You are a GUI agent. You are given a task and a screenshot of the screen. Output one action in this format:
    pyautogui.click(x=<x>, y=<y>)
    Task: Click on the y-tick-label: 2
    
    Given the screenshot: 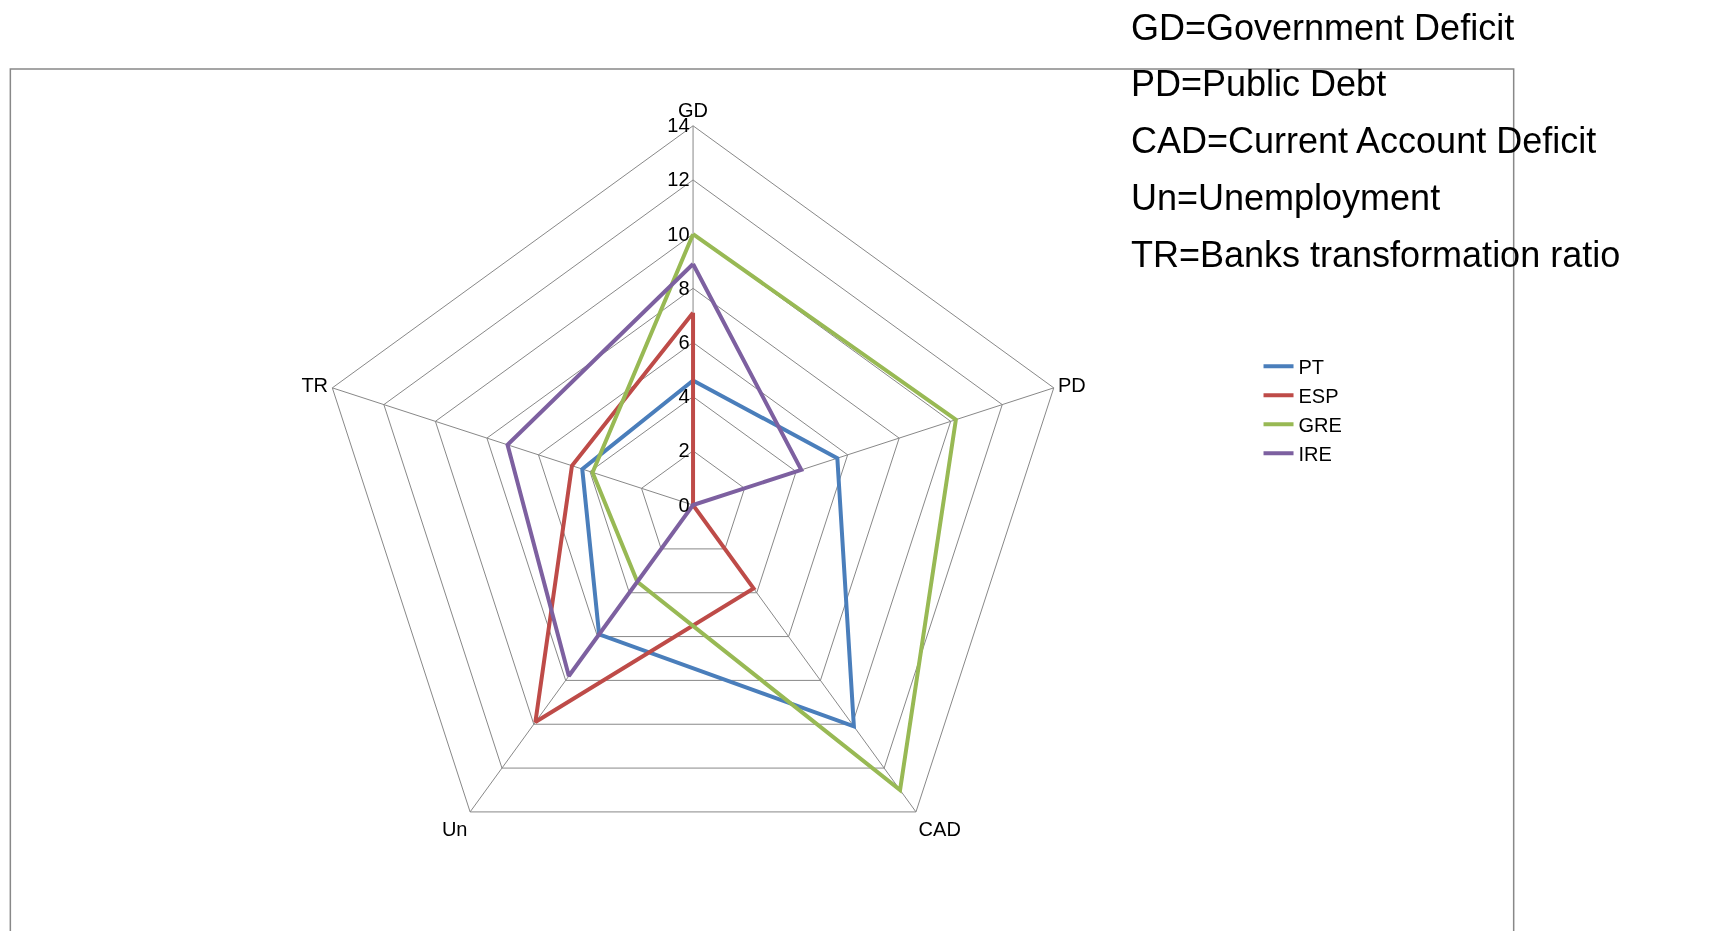 What is the action you would take?
    pyautogui.click(x=684, y=450)
    